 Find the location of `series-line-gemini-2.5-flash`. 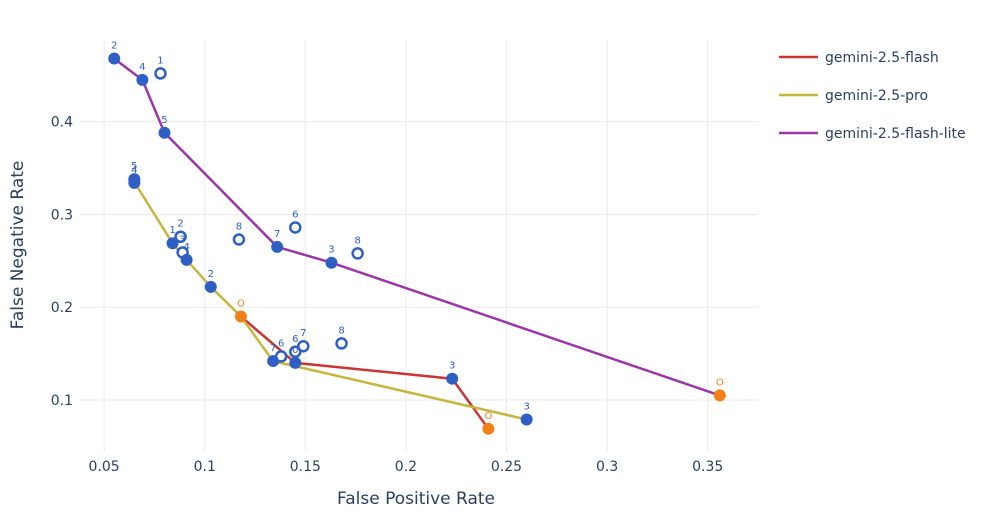

series-line-gemini-2.5-flash is located at coordinates (365, 372).